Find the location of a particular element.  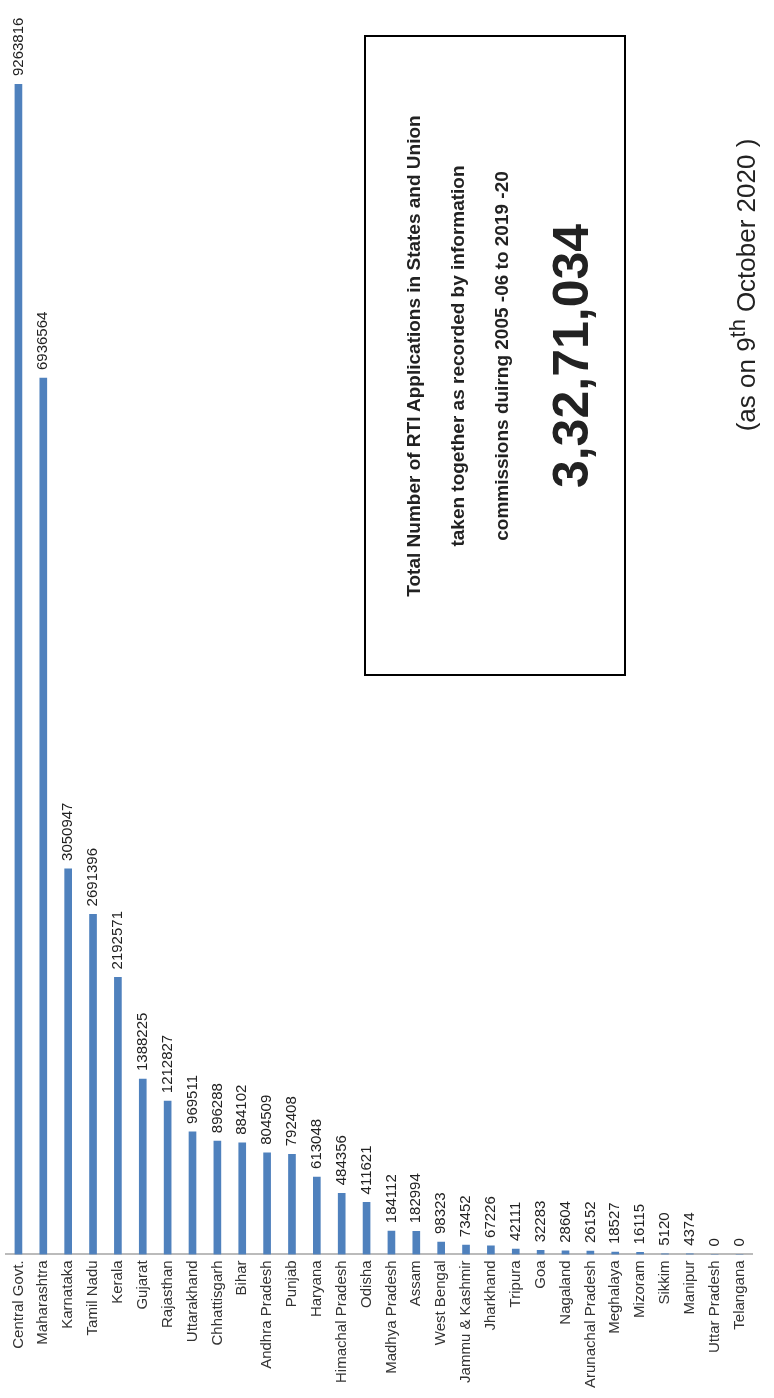

data-label: 28604 is located at coordinates (564, 1222).